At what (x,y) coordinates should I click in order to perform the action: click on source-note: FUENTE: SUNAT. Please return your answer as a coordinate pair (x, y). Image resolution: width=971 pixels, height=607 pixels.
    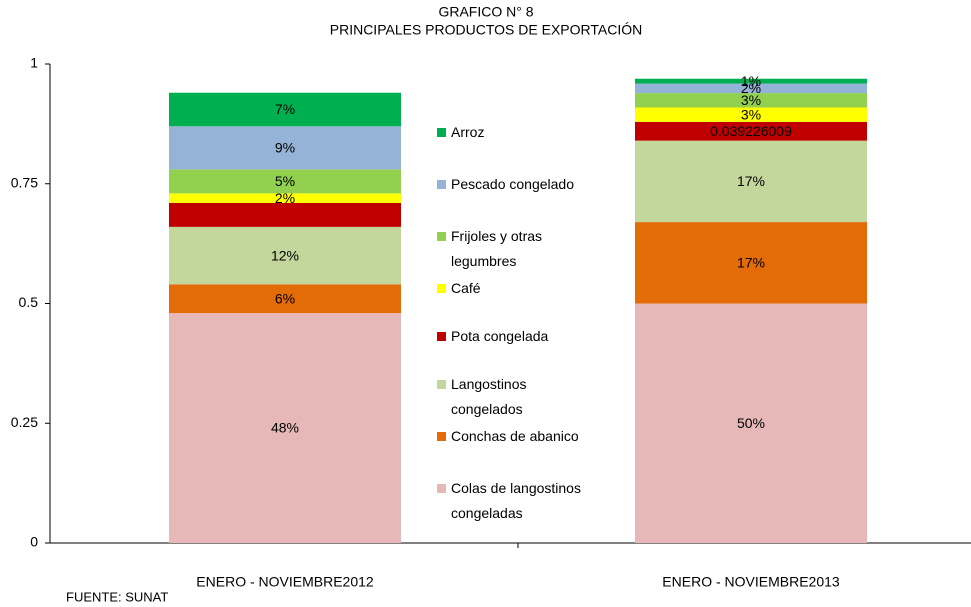
    Looking at the image, I should click on (117, 596).